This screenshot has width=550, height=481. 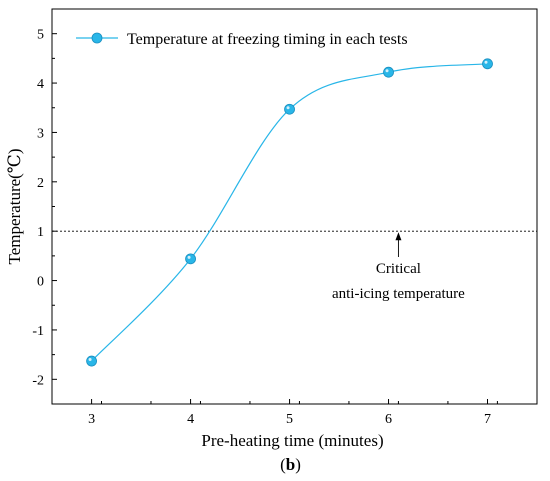 I want to click on x-tick-label: 6, so click(x=388, y=419).